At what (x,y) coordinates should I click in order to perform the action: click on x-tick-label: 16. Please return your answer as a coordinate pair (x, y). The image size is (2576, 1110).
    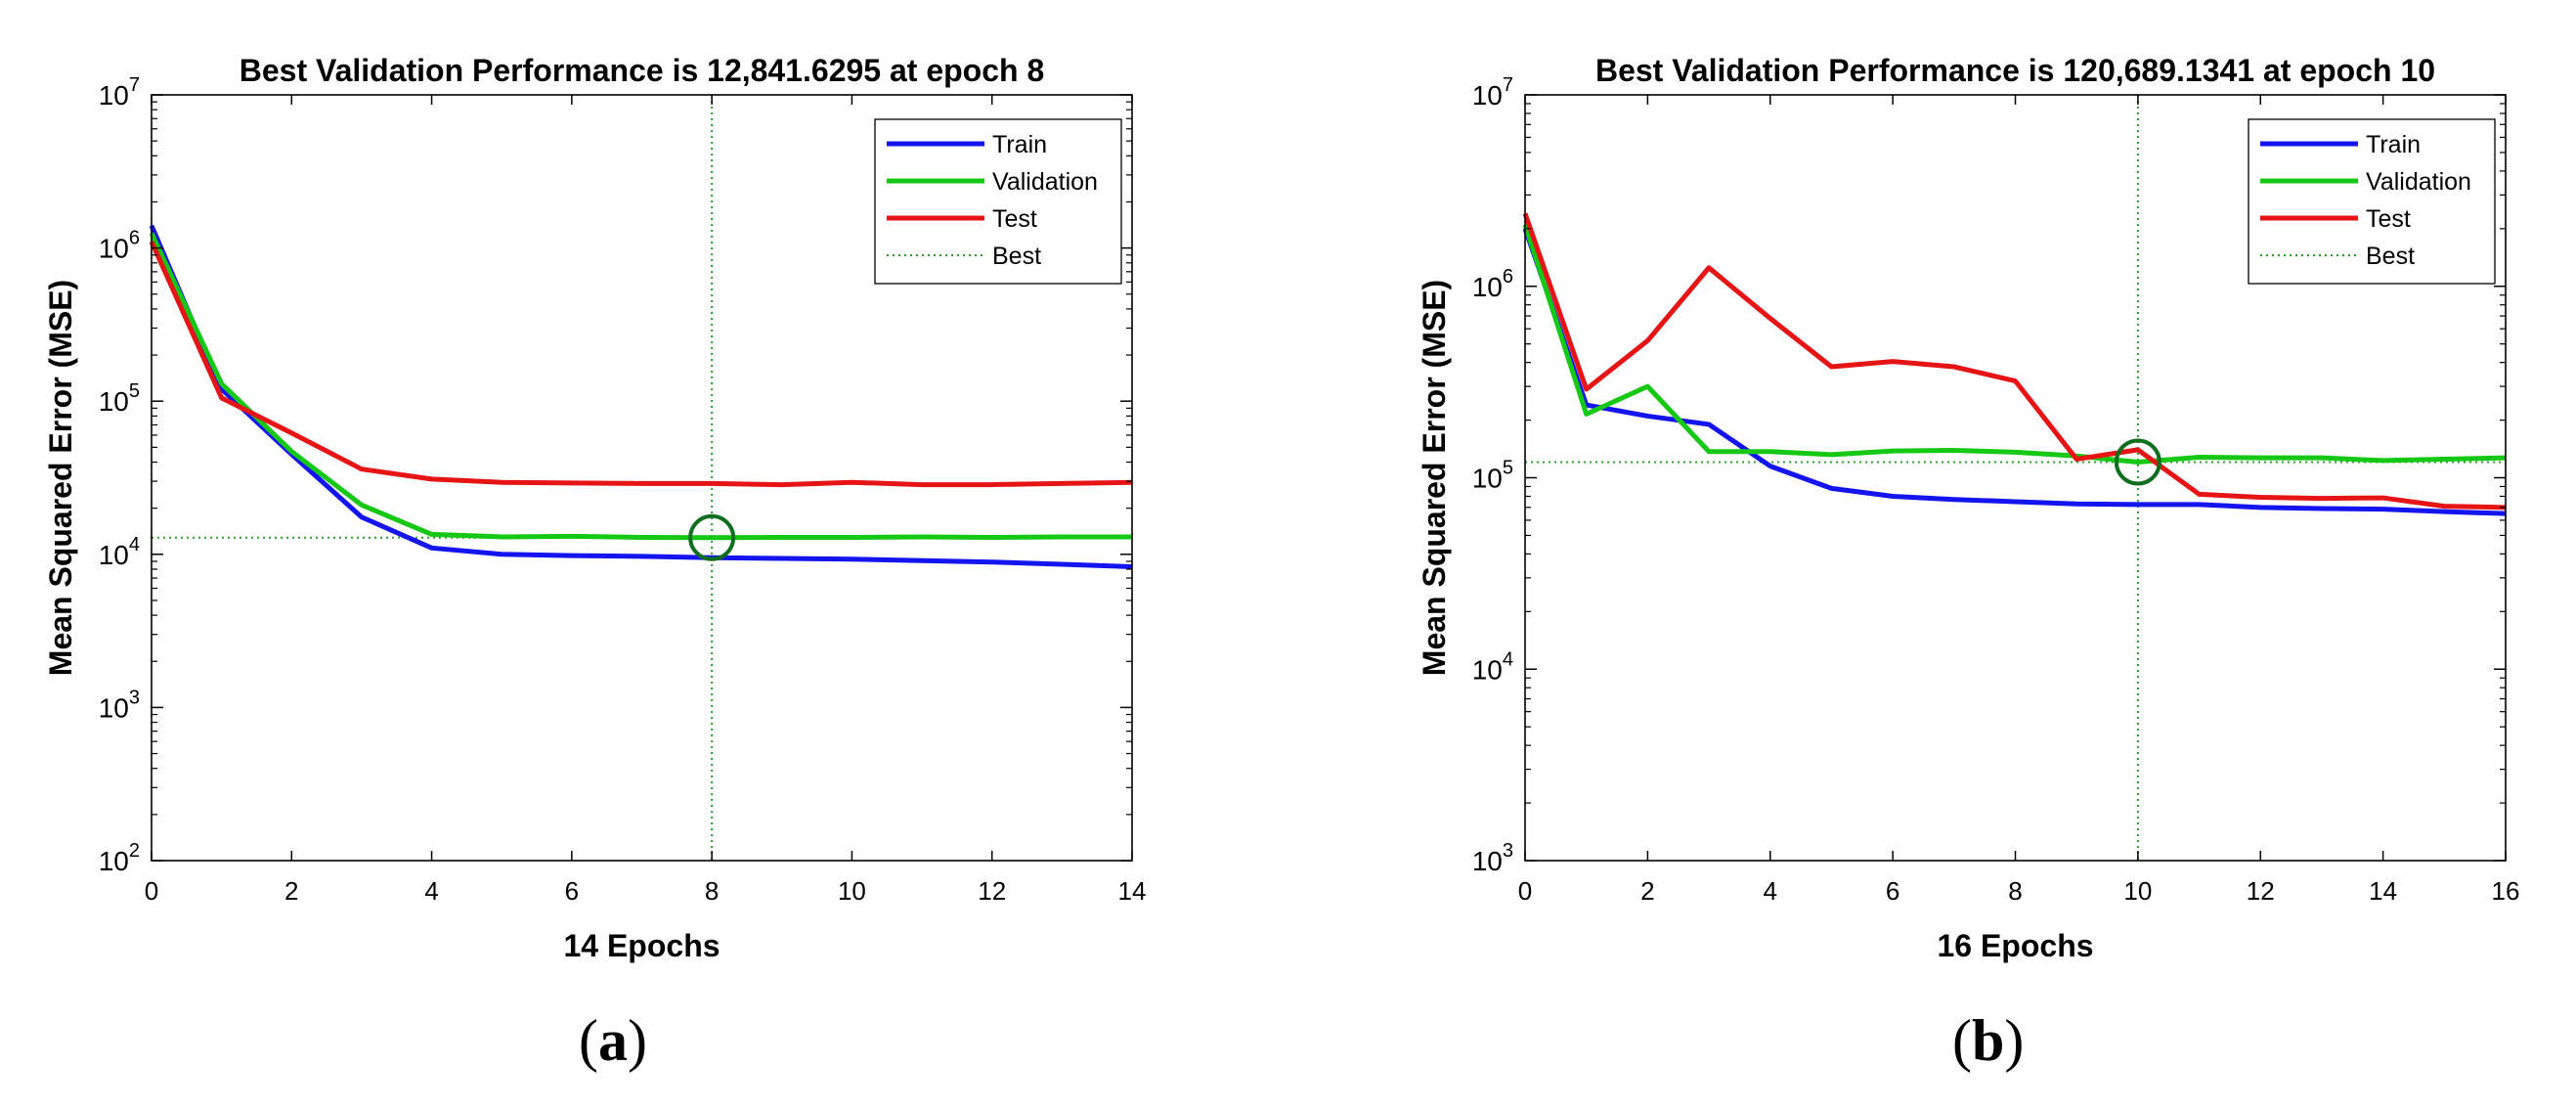
    Looking at the image, I should click on (2506, 891).